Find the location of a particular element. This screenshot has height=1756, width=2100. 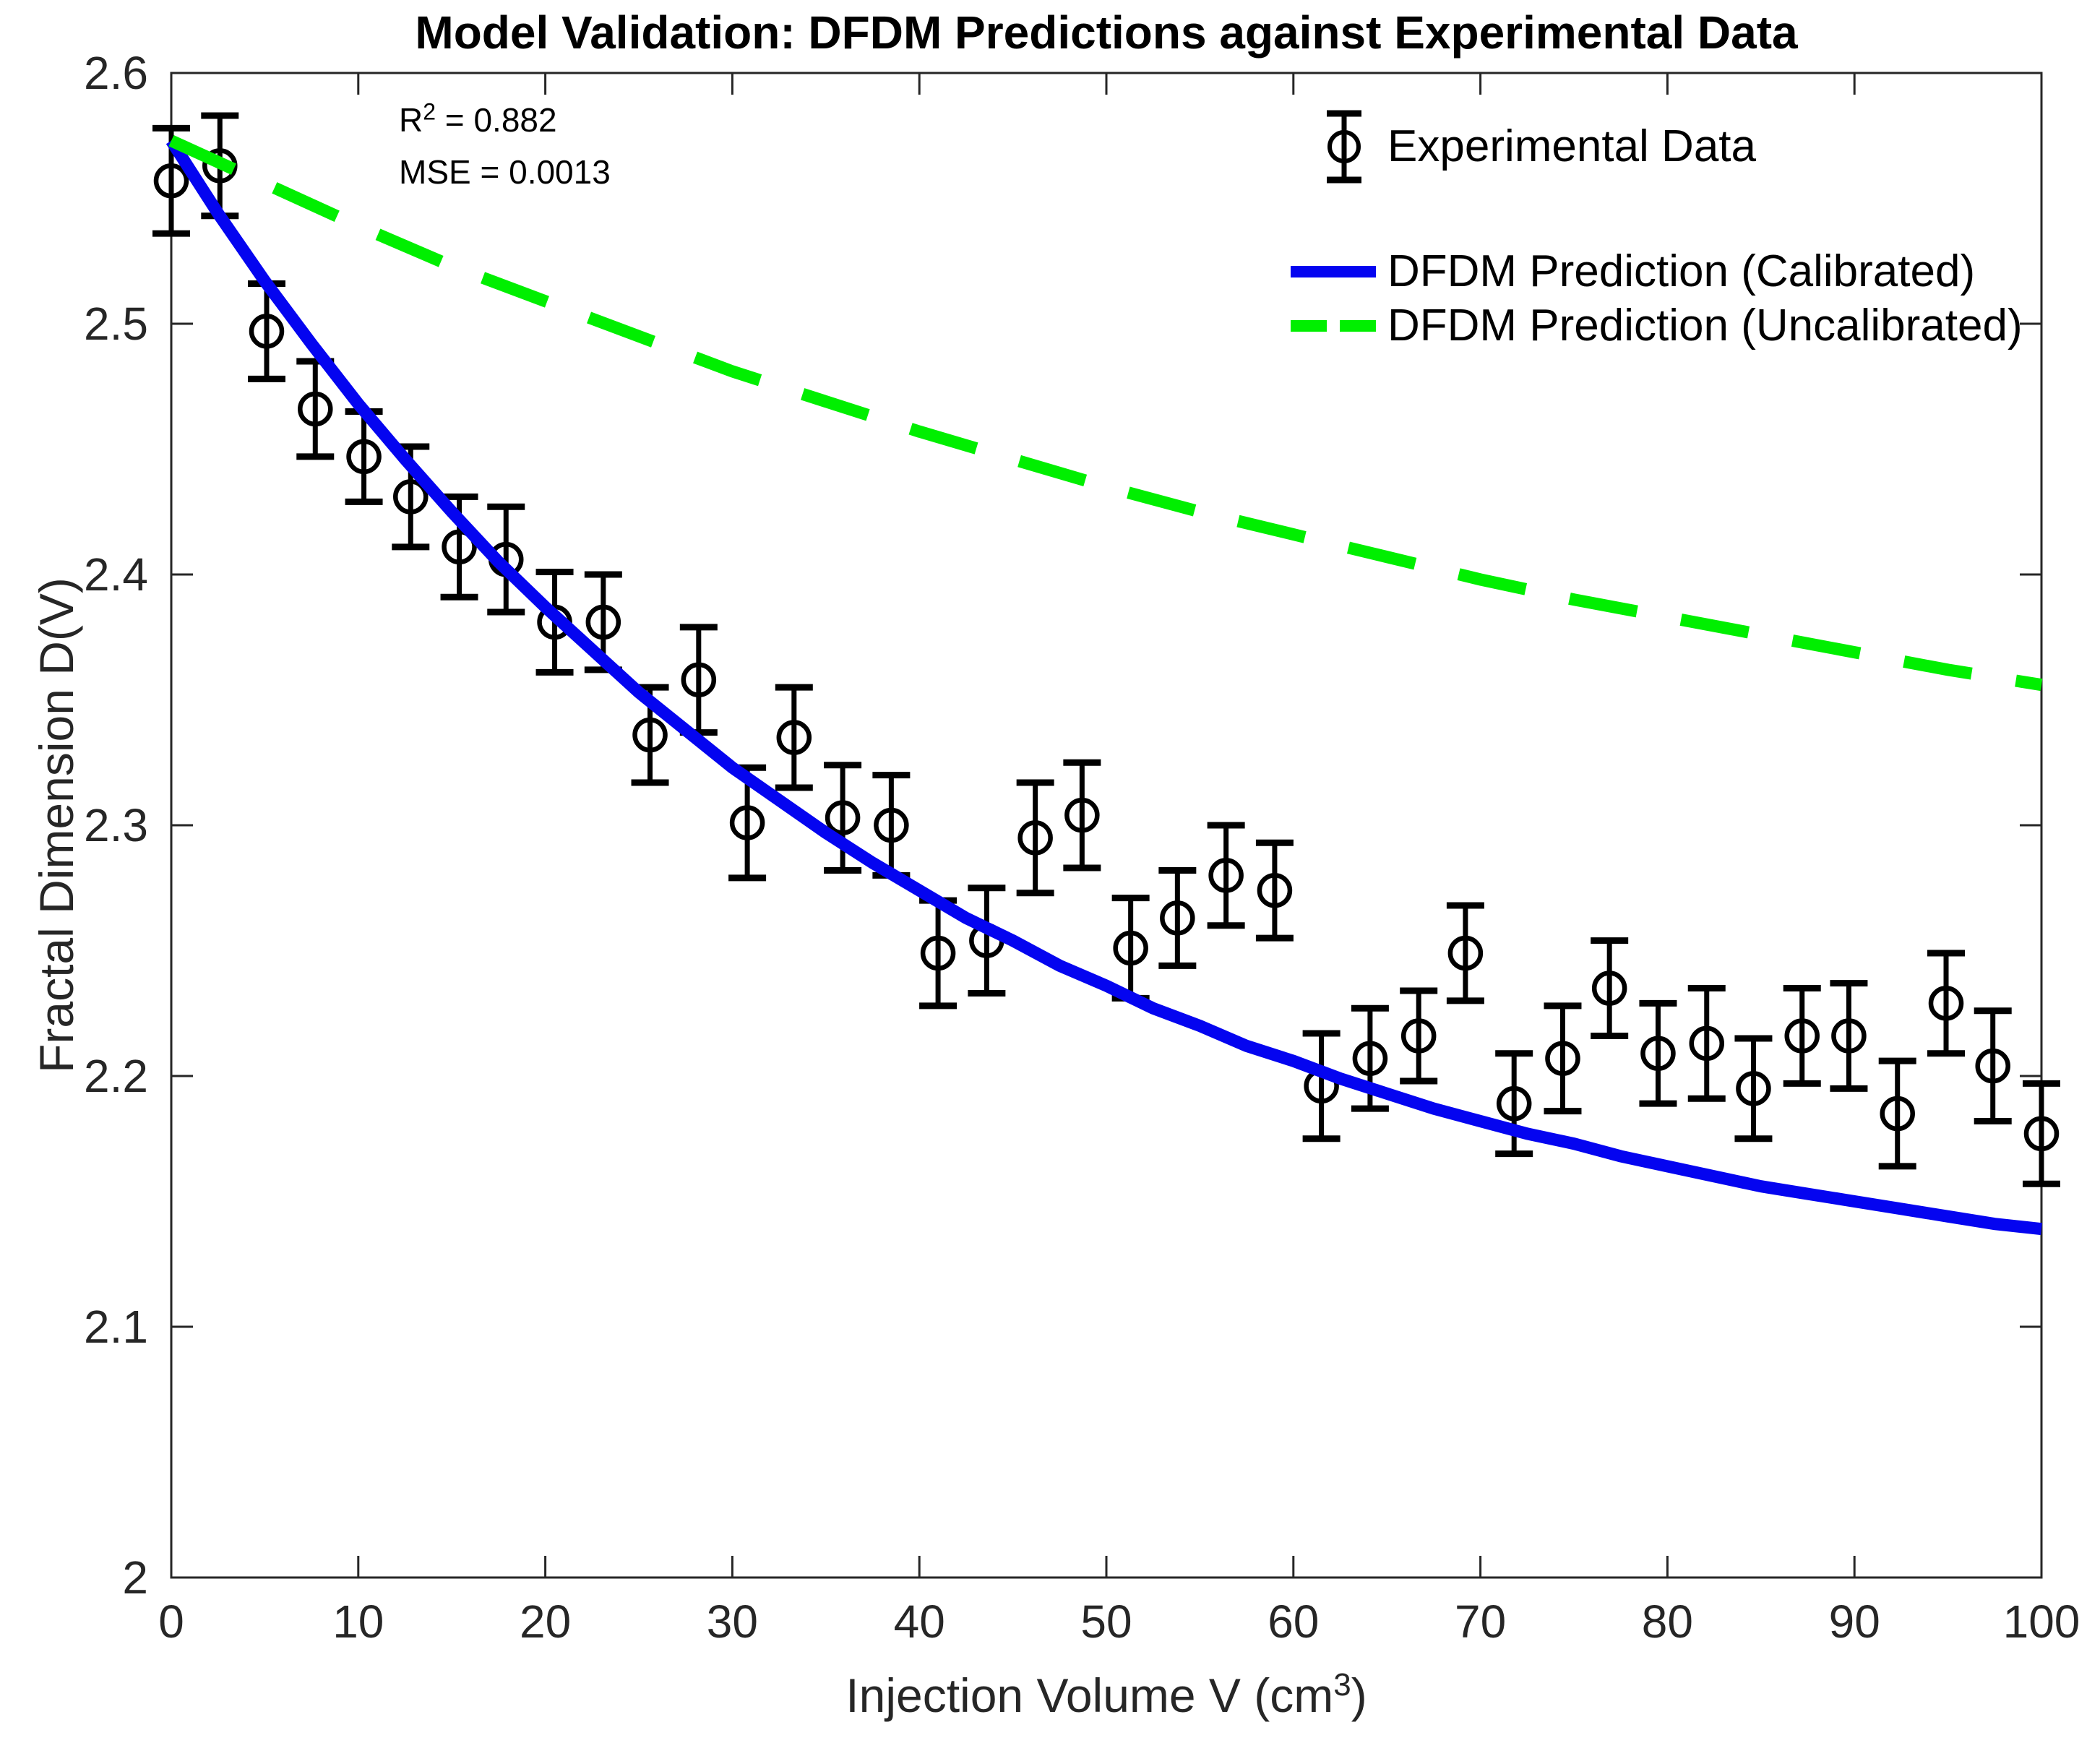

y-tick-label: 2.1 is located at coordinates (116, 1327).